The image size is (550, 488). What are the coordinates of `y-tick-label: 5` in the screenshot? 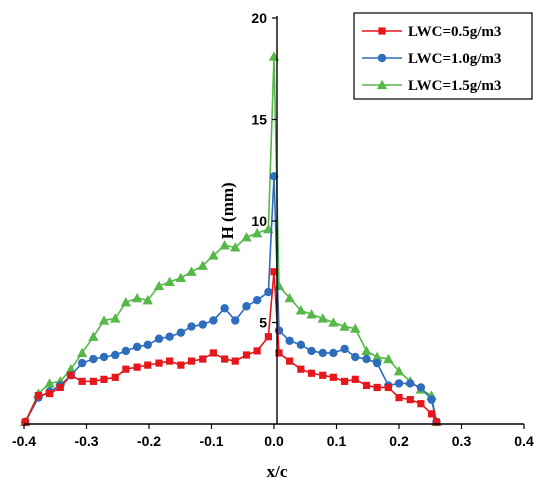 It's located at (263, 323).